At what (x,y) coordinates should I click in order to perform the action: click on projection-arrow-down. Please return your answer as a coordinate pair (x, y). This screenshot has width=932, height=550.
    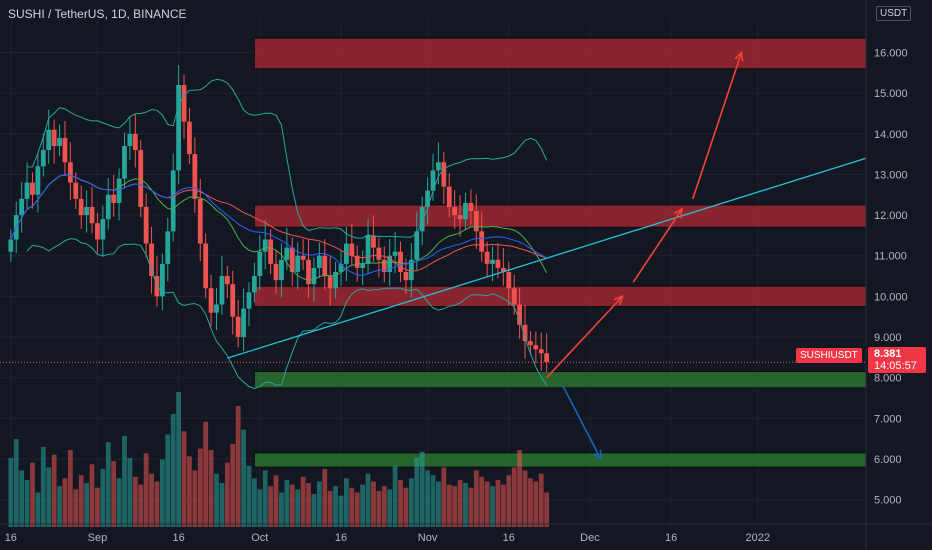
    Looking at the image, I should click on (582, 422).